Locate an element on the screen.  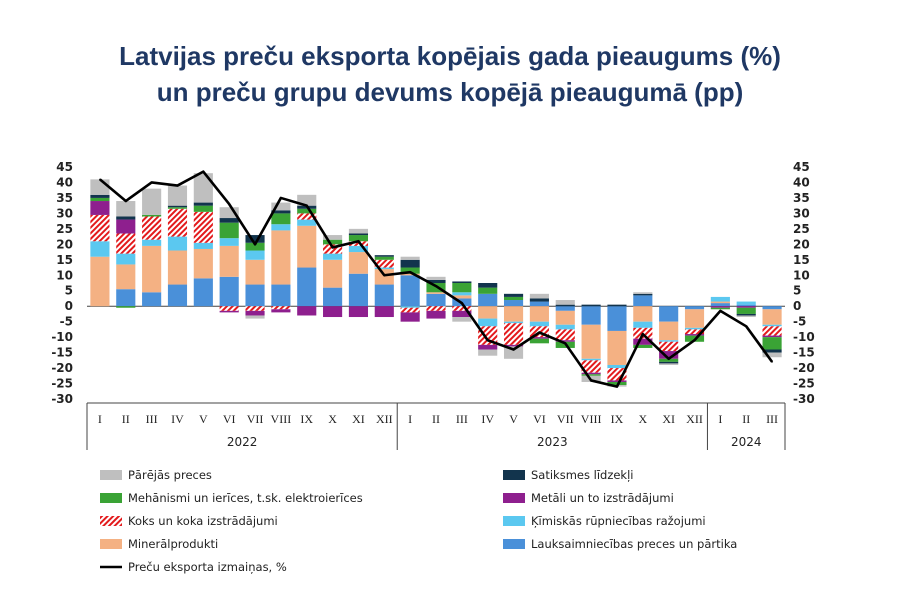
legend-label-metal: Metāli un to izstrādājumi is located at coordinates (602, 498).